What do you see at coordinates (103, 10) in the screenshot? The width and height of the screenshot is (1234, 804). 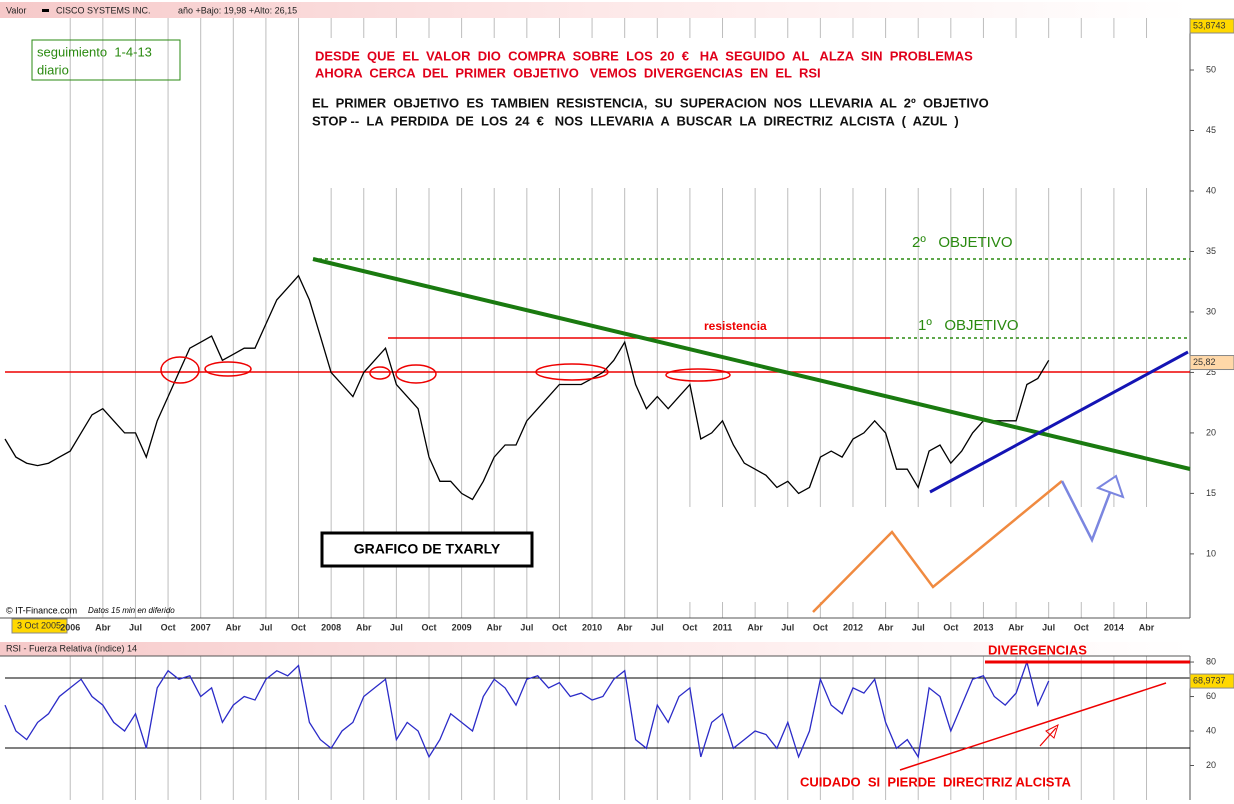 I see `header-name: CISCO SYSTEMS INC.` at bounding box center [103, 10].